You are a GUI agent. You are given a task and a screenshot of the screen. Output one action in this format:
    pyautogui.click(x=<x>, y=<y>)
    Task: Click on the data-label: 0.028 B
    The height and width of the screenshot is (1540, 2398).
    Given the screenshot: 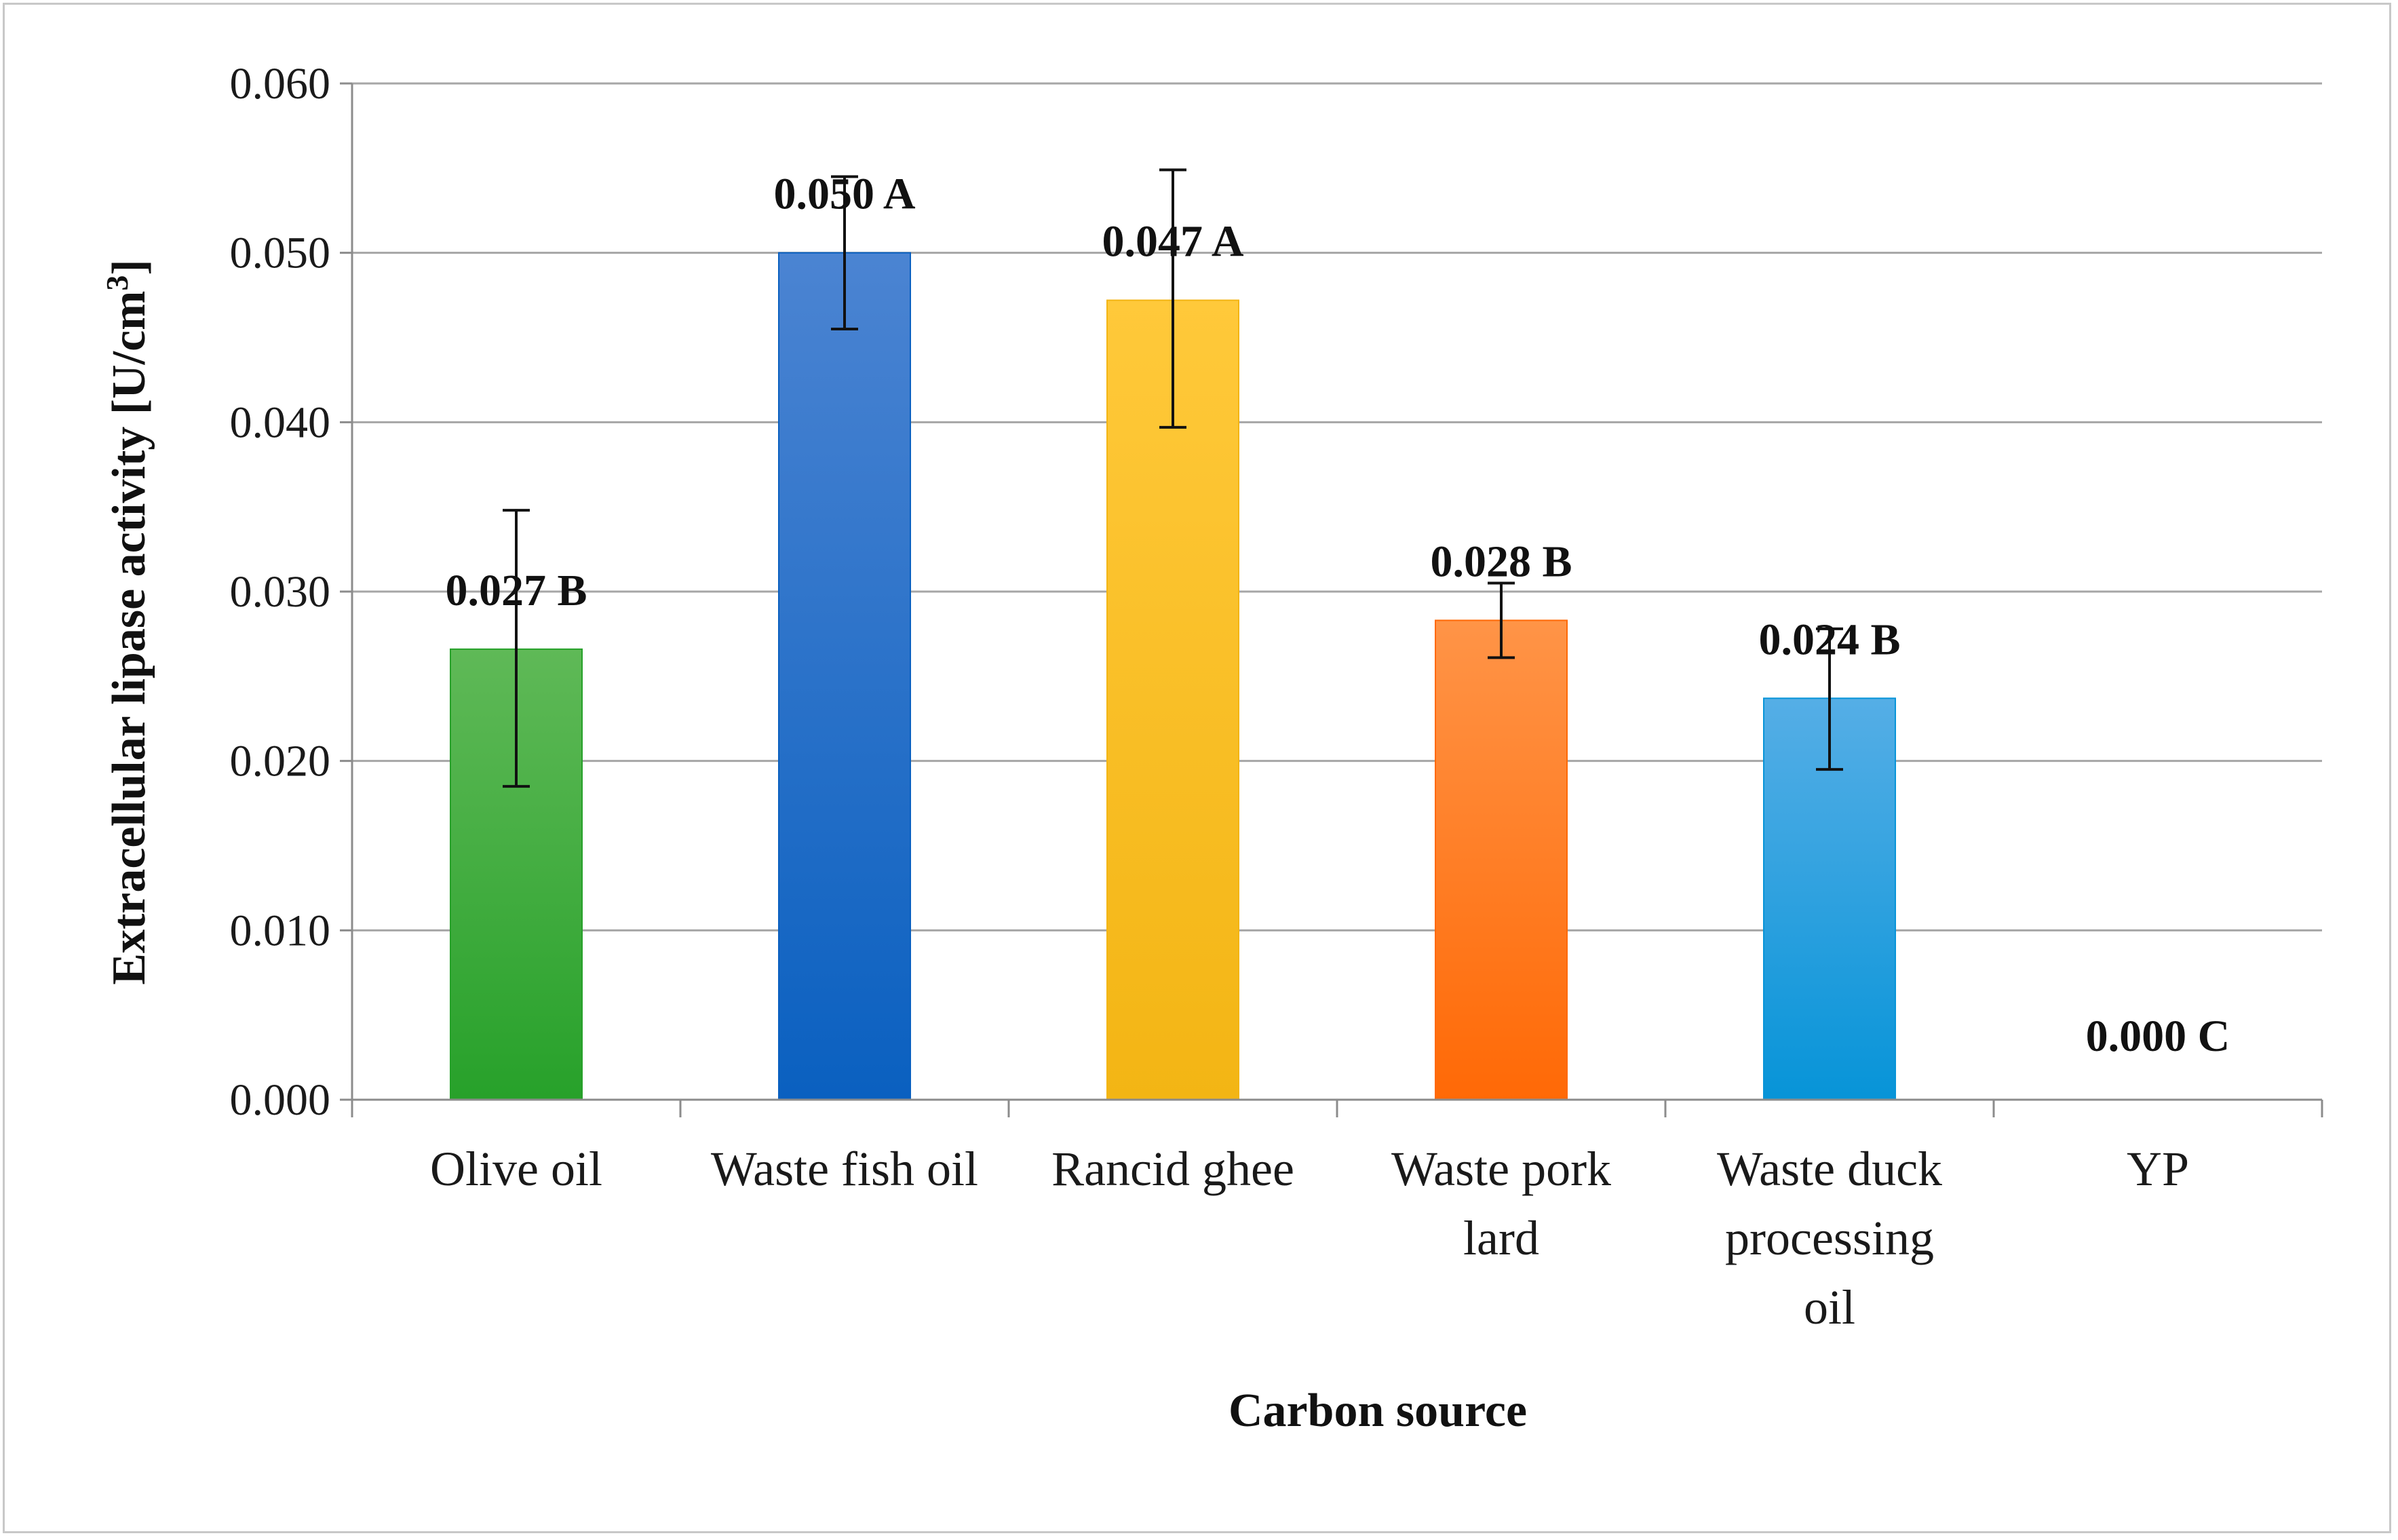 What is the action you would take?
    pyautogui.click(x=1501, y=561)
    